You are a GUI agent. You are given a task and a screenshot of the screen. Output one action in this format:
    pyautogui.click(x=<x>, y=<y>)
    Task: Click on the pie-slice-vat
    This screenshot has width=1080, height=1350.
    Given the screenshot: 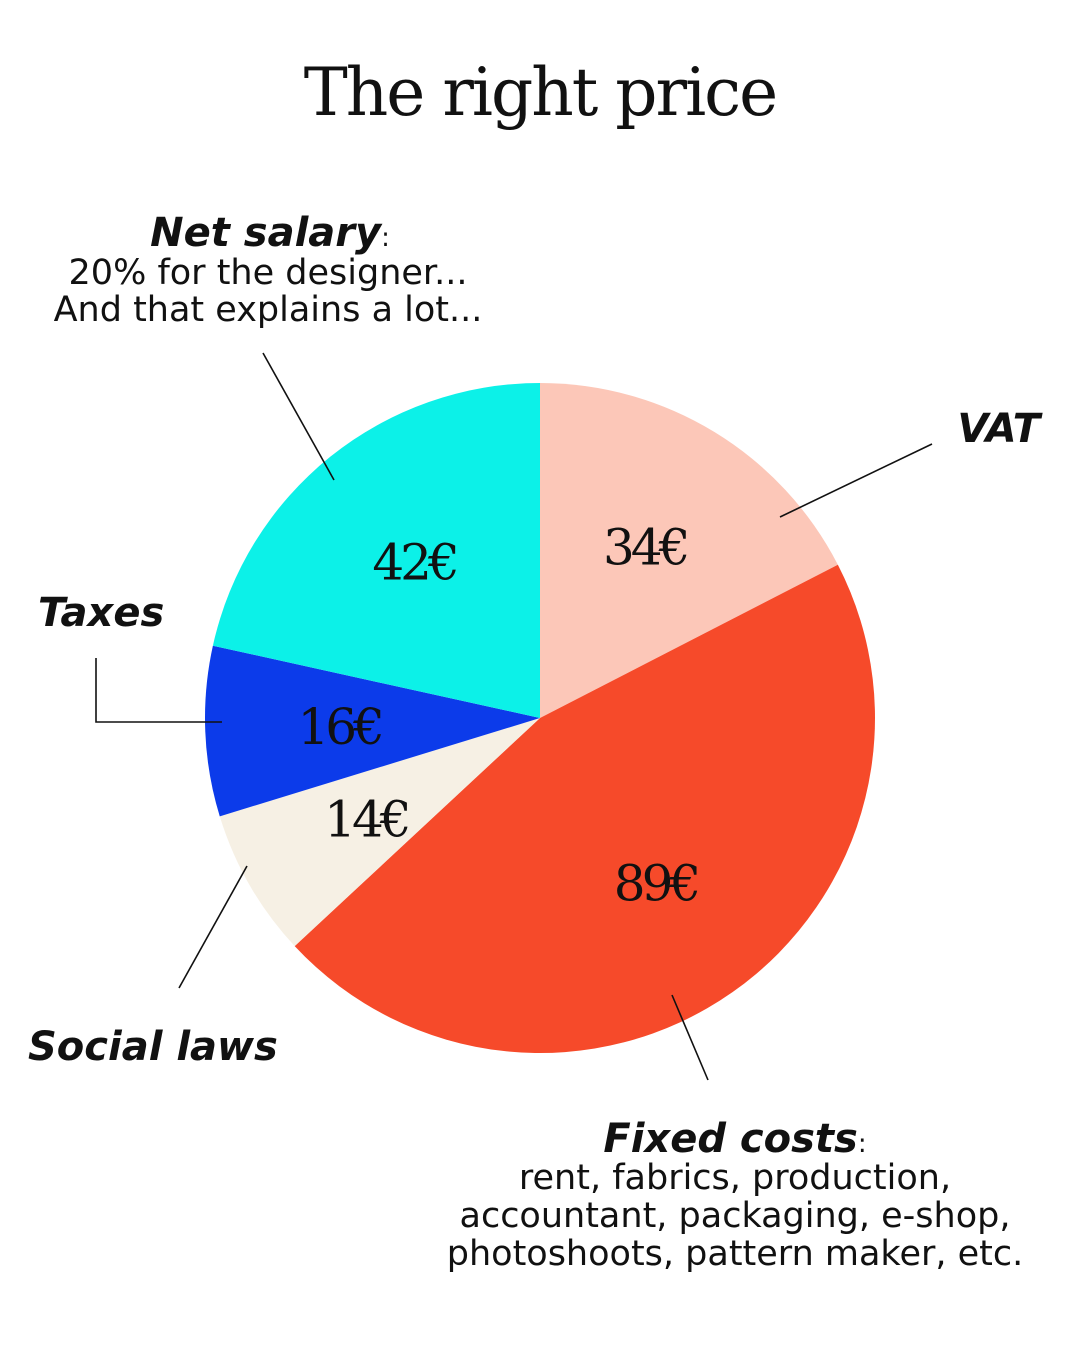 What is the action you would take?
    pyautogui.click(x=689, y=550)
    